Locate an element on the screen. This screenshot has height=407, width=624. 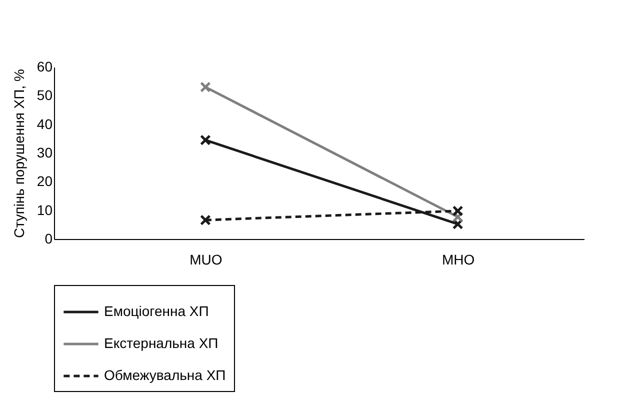
y-axis-title: Ступінь порушення ХП, % is located at coordinates (18, 153).